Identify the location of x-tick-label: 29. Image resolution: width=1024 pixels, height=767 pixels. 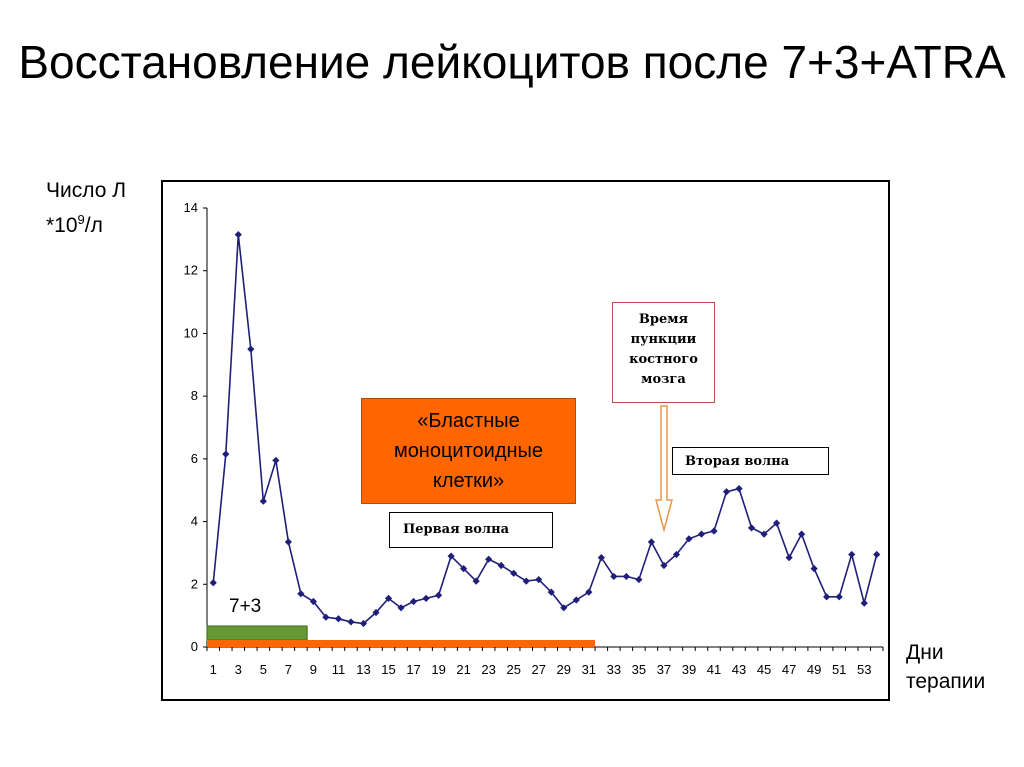
(564, 669).